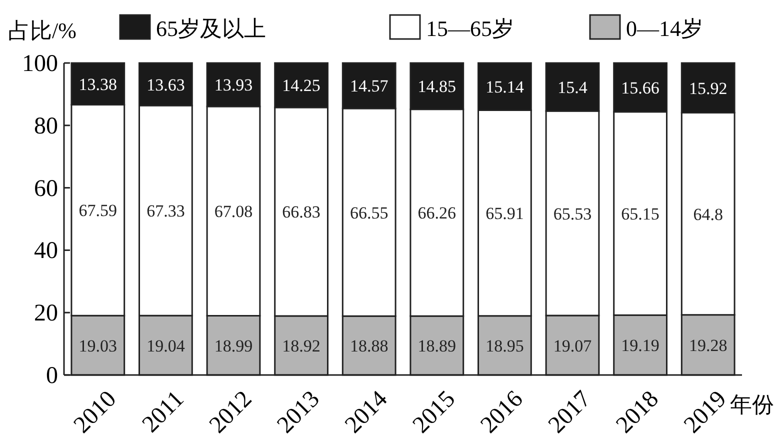 This screenshot has height=443, width=777. Describe the element at coordinates (166, 346) in the screenshot. I see `data-label: 19.04` at that location.